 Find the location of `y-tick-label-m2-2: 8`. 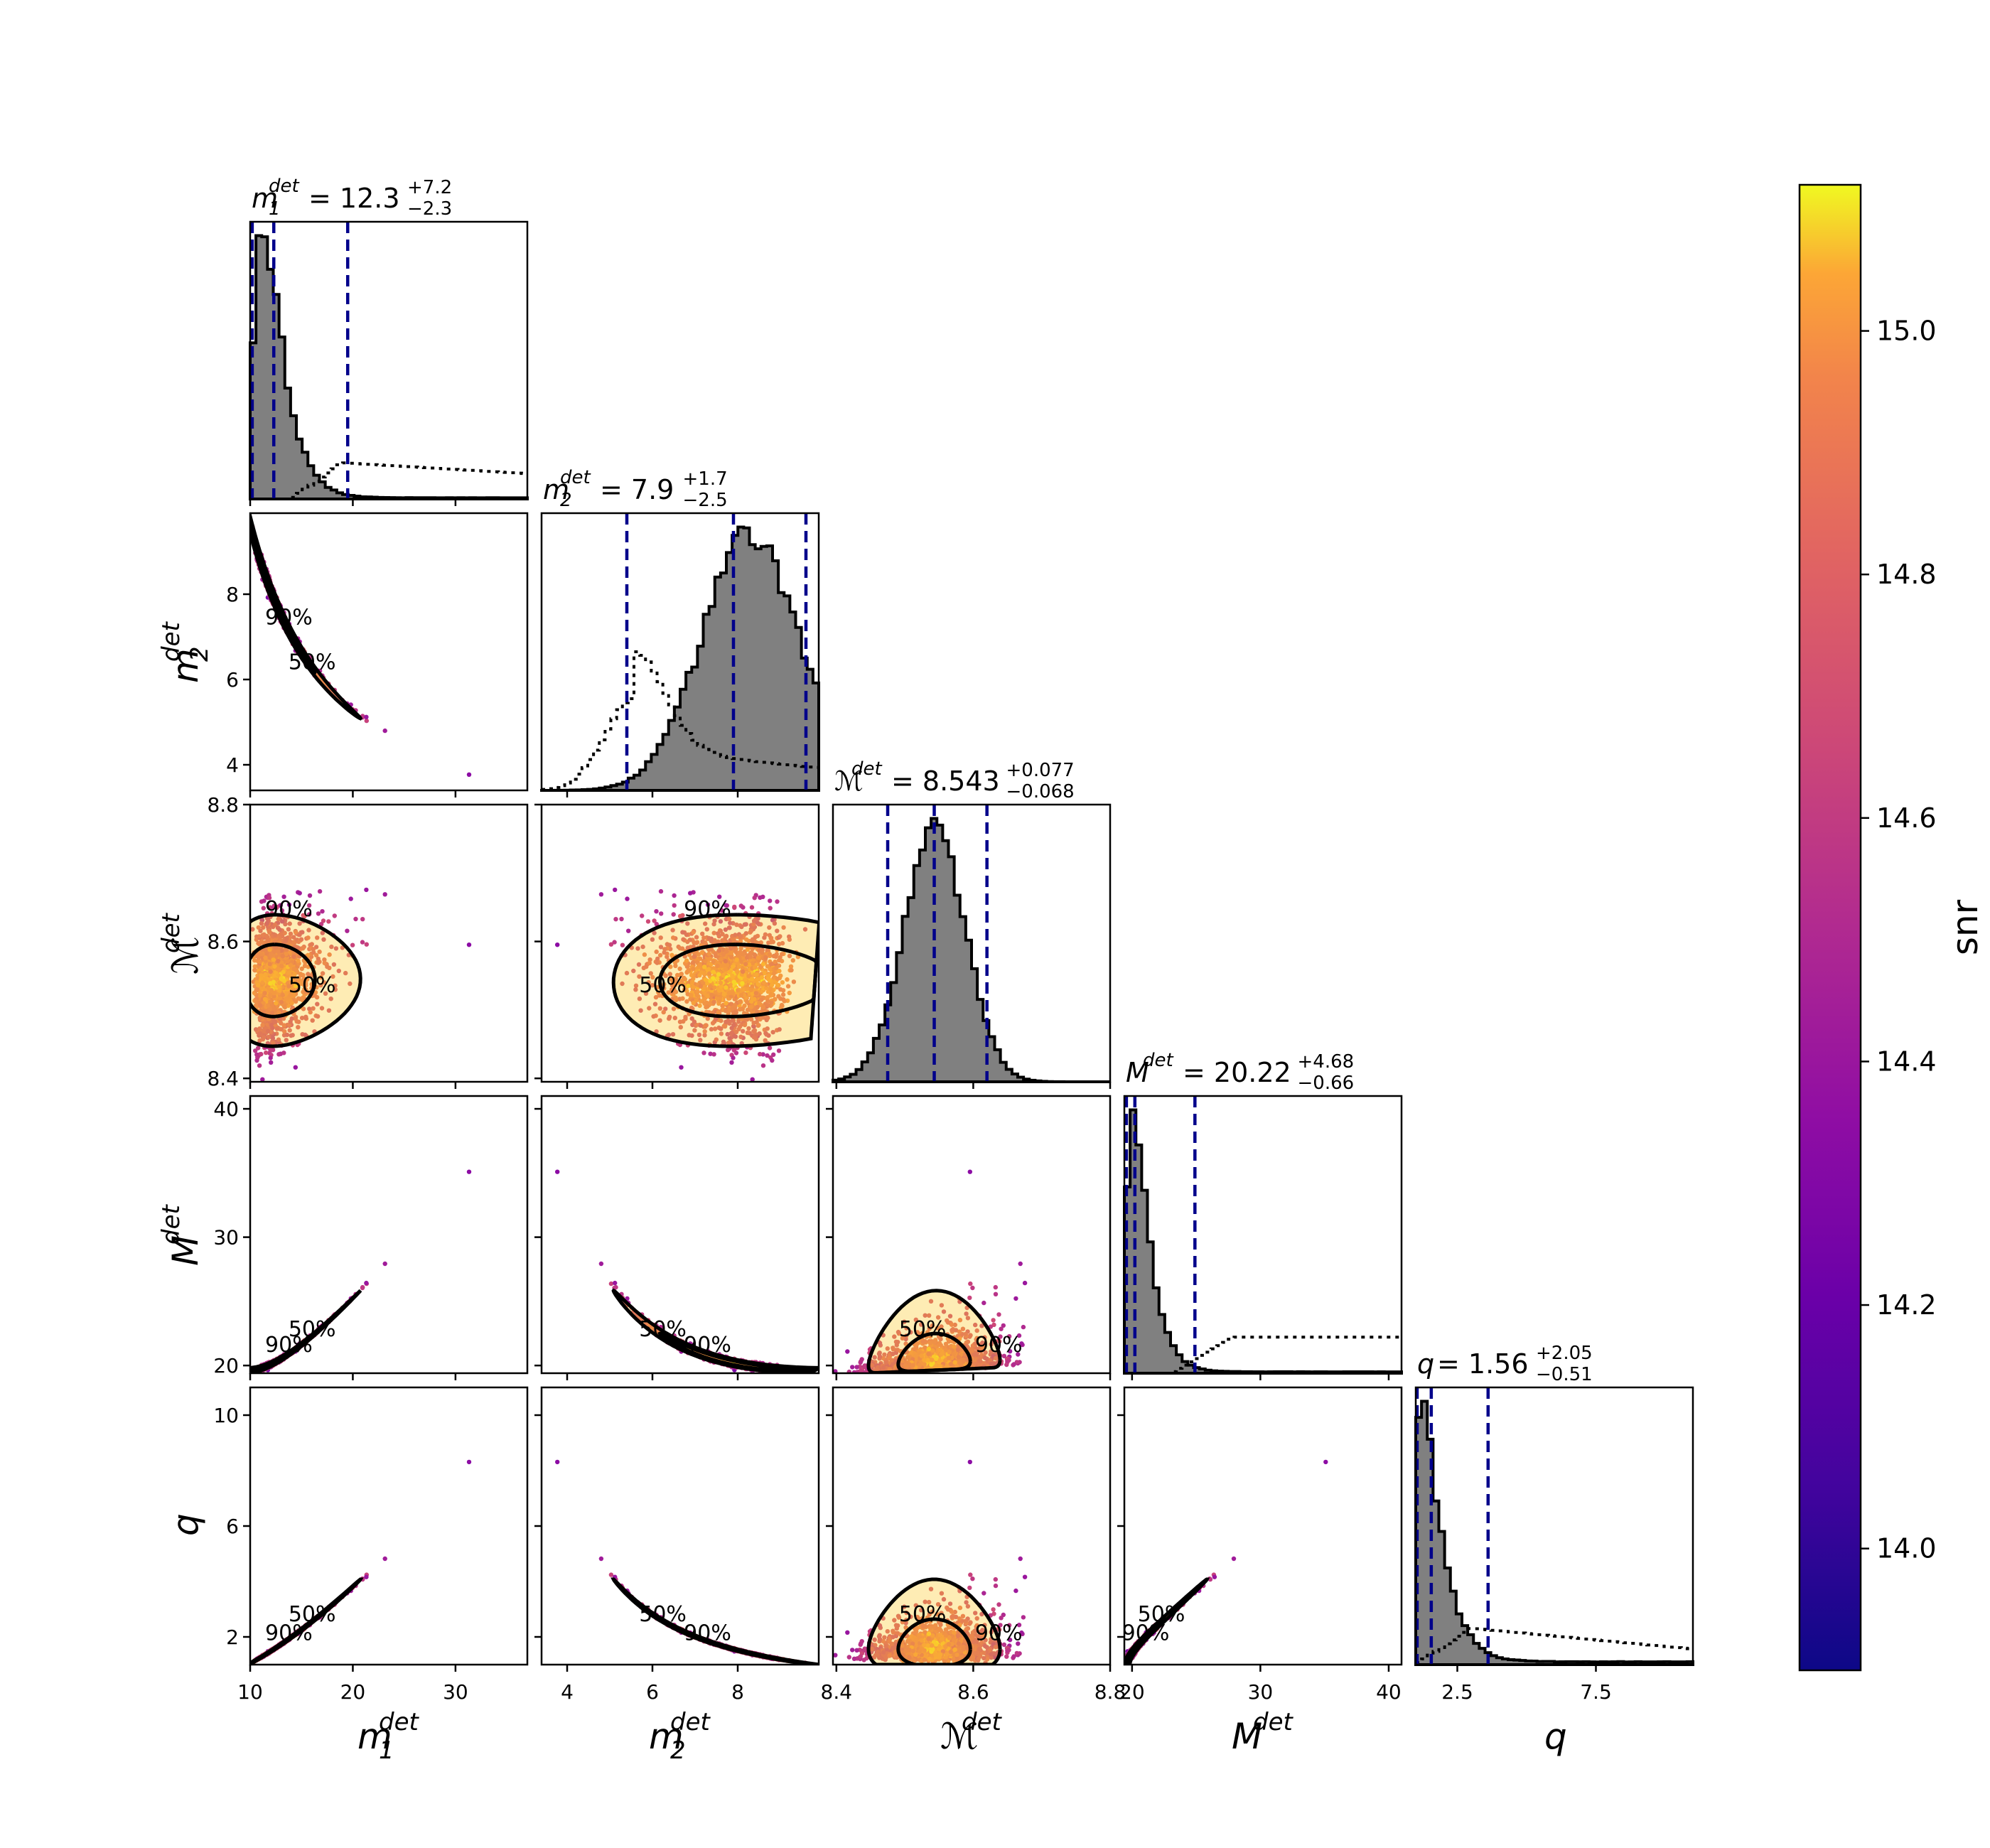

y-tick-label-m2-2: 8 is located at coordinates (232, 594).